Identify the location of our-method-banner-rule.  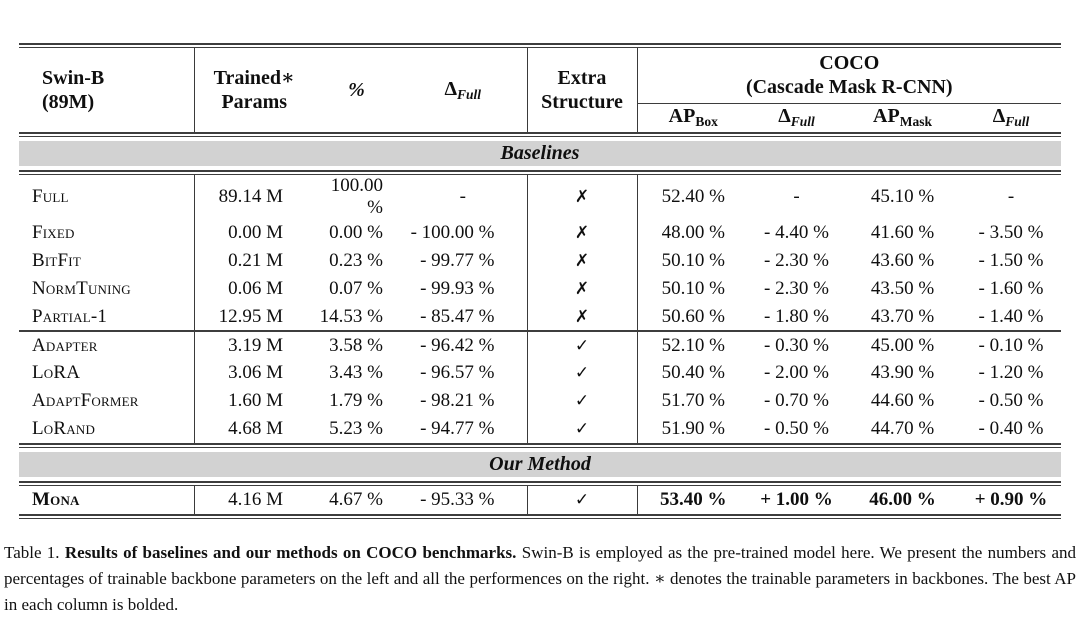
(540, 483).